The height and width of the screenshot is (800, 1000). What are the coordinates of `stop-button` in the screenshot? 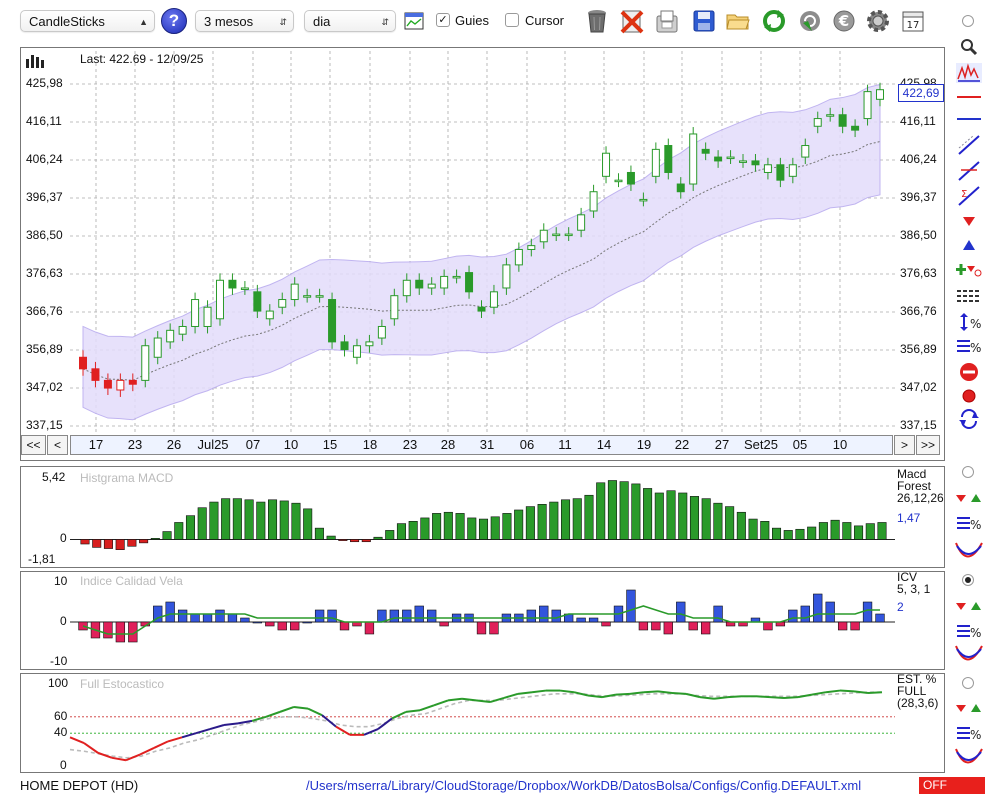 It's located at (969, 372).